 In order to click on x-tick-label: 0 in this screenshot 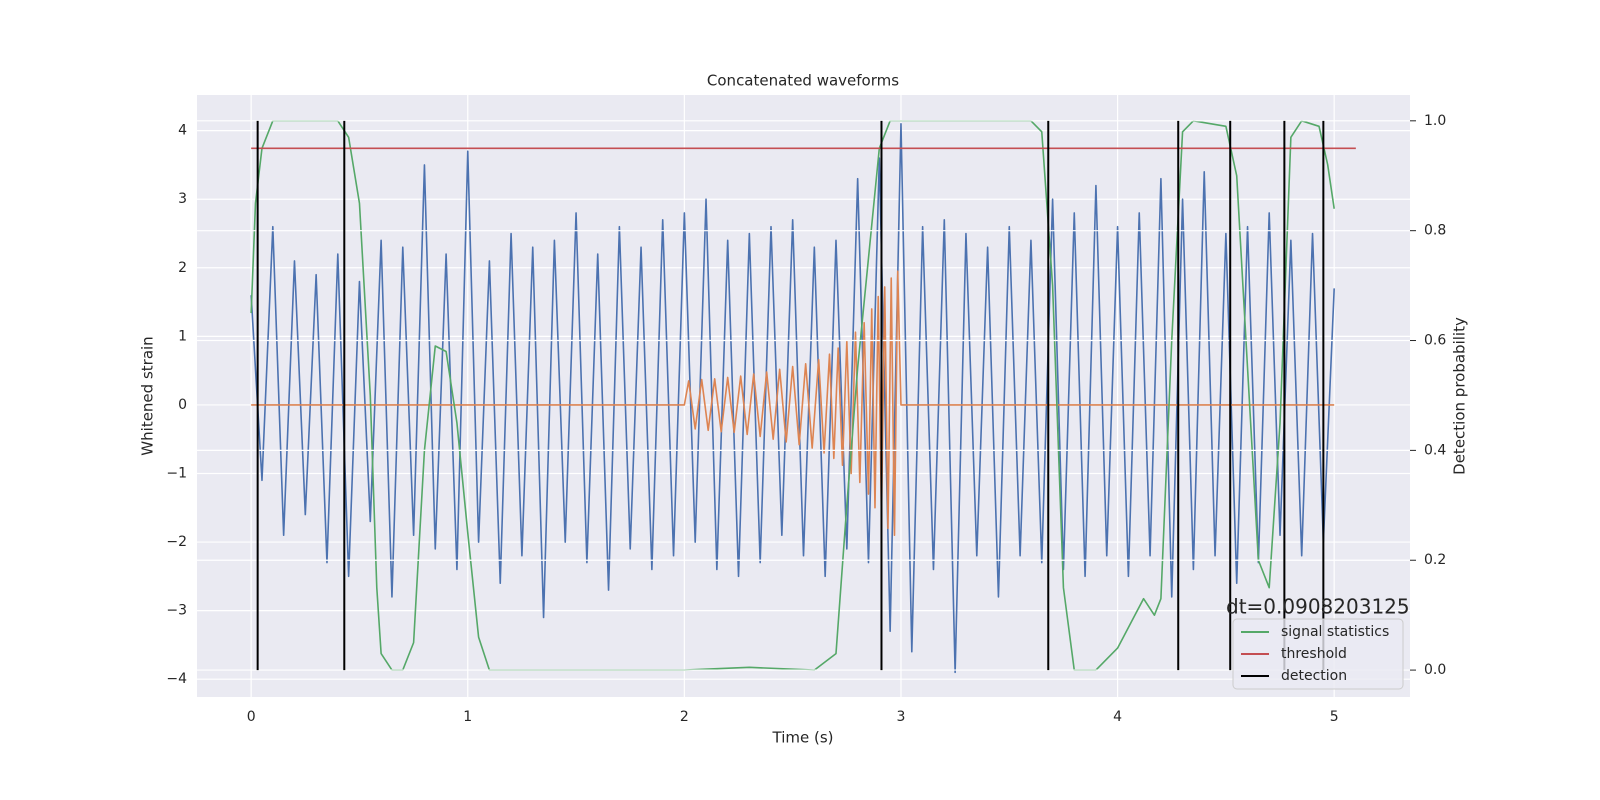, I will do `click(251, 717)`.